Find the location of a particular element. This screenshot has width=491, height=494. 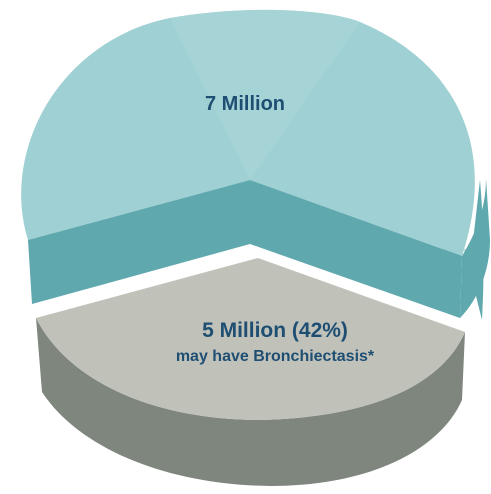

slice-sublabel-5-million: may have Bronchiectasis* is located at coordinates (275, 356).